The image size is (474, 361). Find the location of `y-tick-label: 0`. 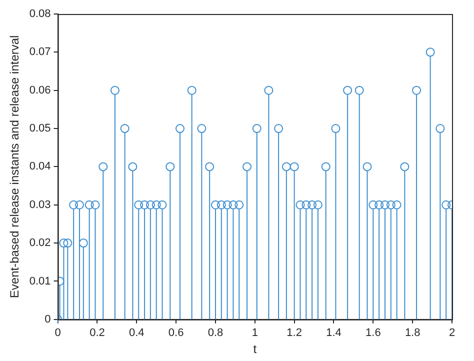

y-tick-label: 0 is located at coordinates (47, 319).